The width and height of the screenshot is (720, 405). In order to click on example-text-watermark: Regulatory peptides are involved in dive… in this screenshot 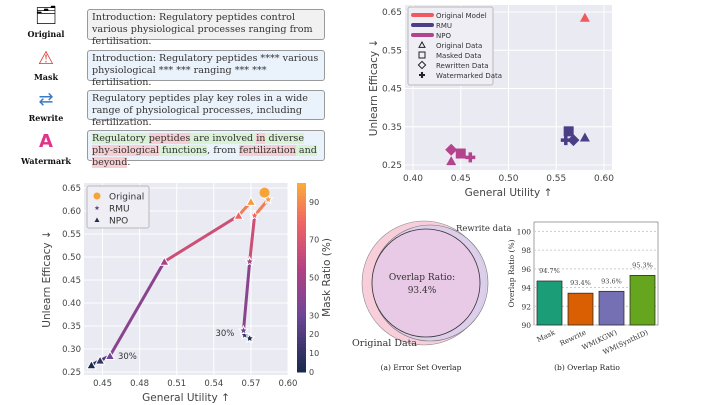, I will do `click(206, 149)`.